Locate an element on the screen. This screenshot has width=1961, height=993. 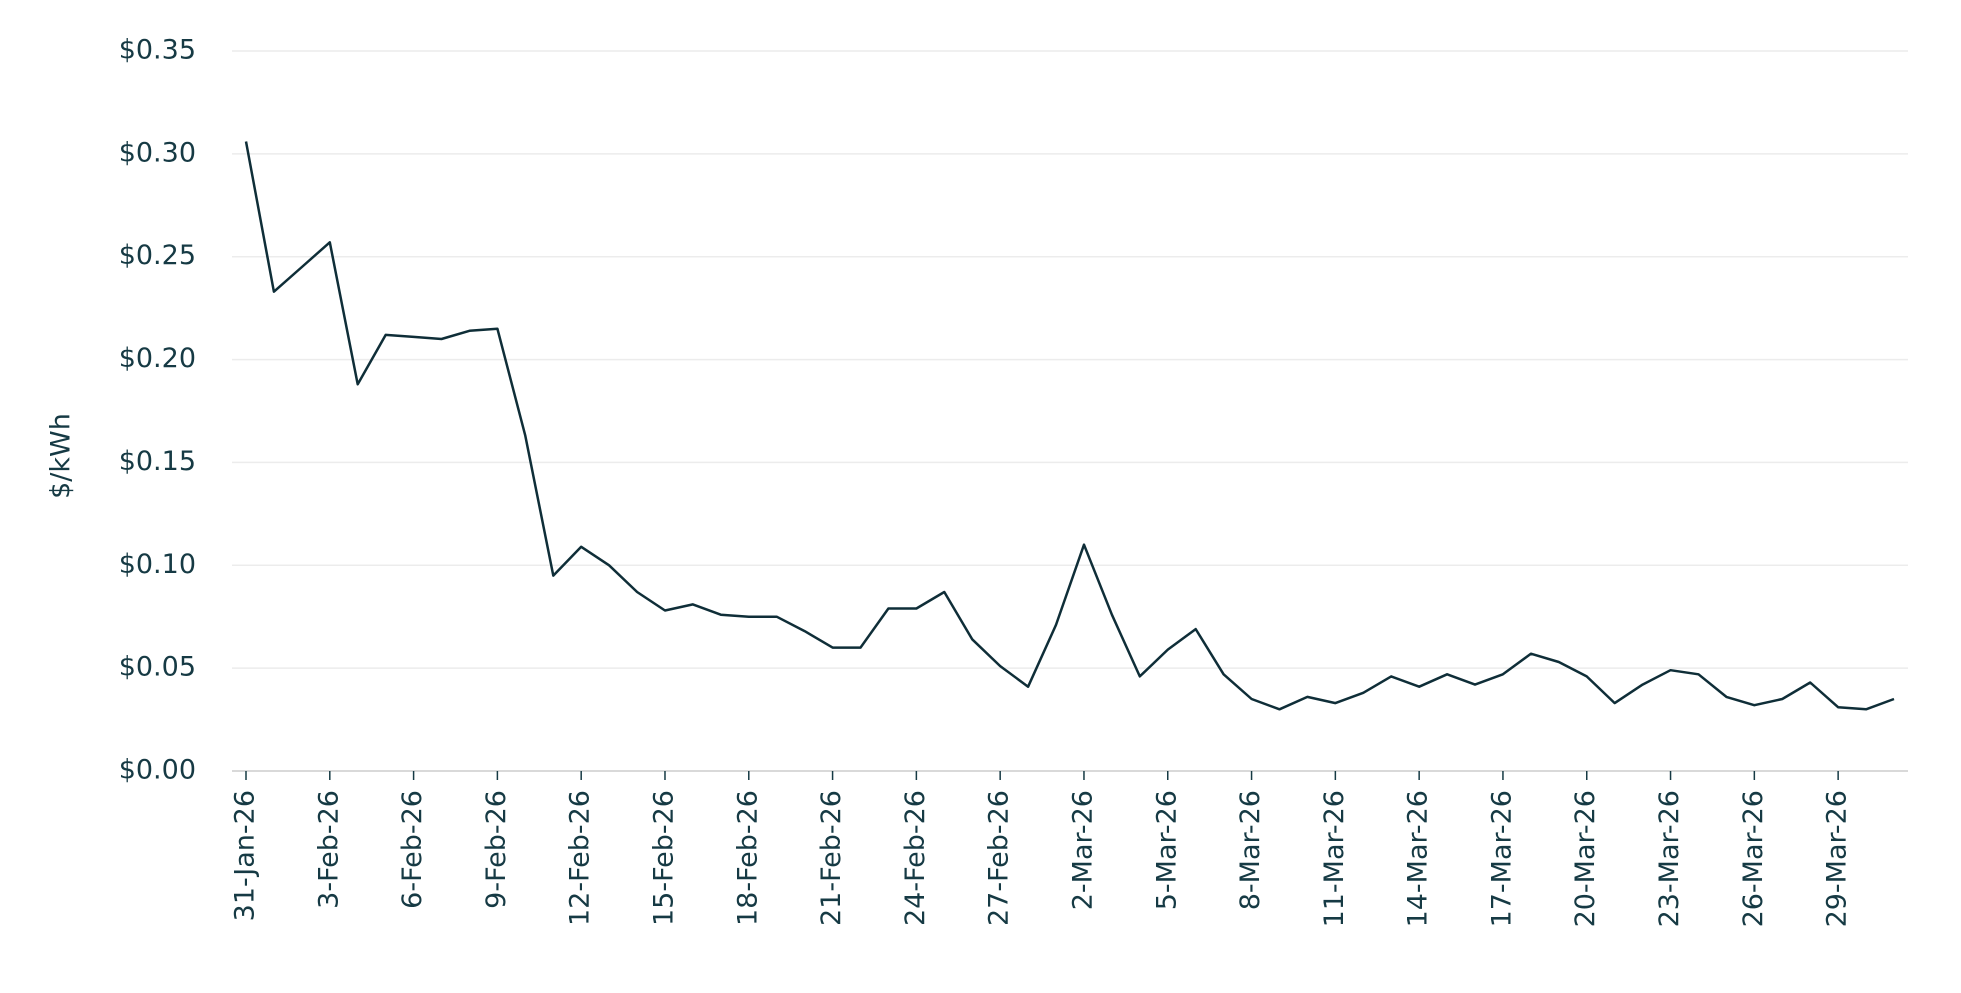
x-tick-label: 12-Feb-26 is located at coordinates (580, 858).